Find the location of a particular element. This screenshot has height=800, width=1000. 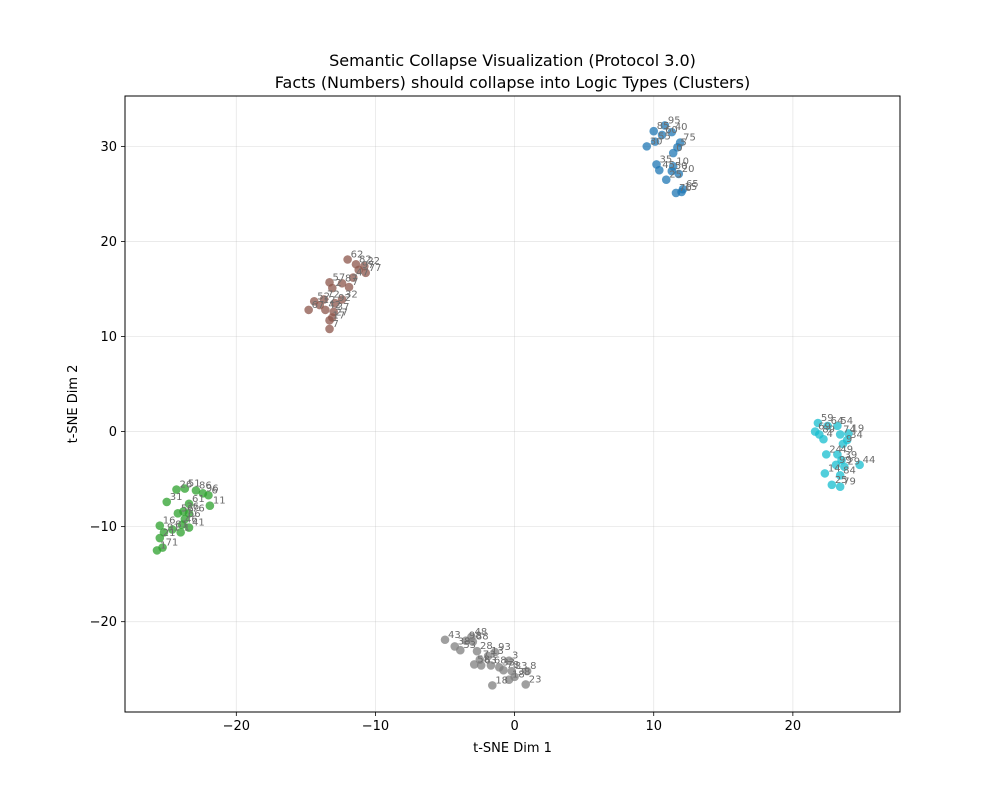

data-point-label: 4 is located at coordinates (829, 434).